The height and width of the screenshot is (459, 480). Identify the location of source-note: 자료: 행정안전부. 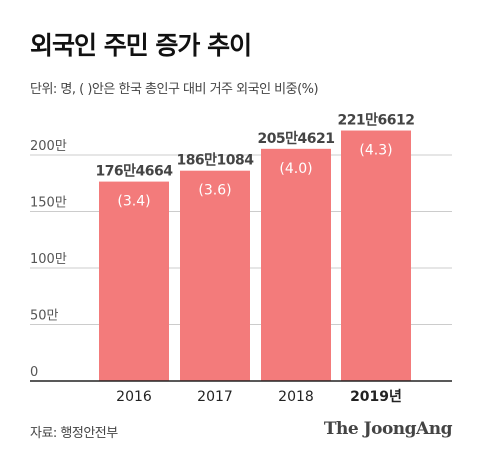
(74, 433).